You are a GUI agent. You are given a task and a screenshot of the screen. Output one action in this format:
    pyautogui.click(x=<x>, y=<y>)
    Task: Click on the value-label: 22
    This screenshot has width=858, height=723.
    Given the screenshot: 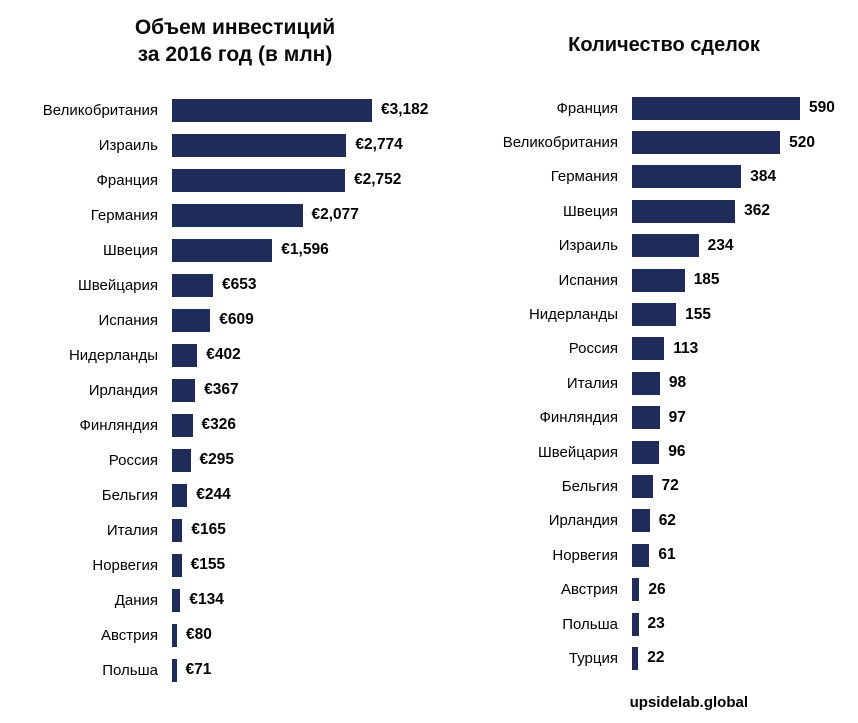 What is the action you would take?
    pyautogui.click(x=656, y=658)
    